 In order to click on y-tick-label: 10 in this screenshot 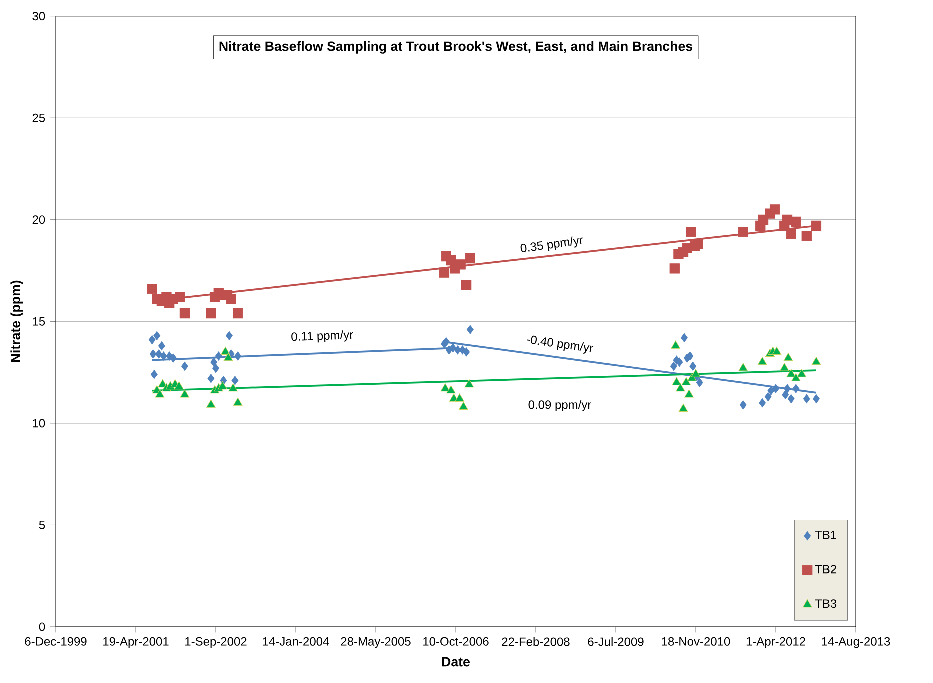, I will do `click(39, 423)`.